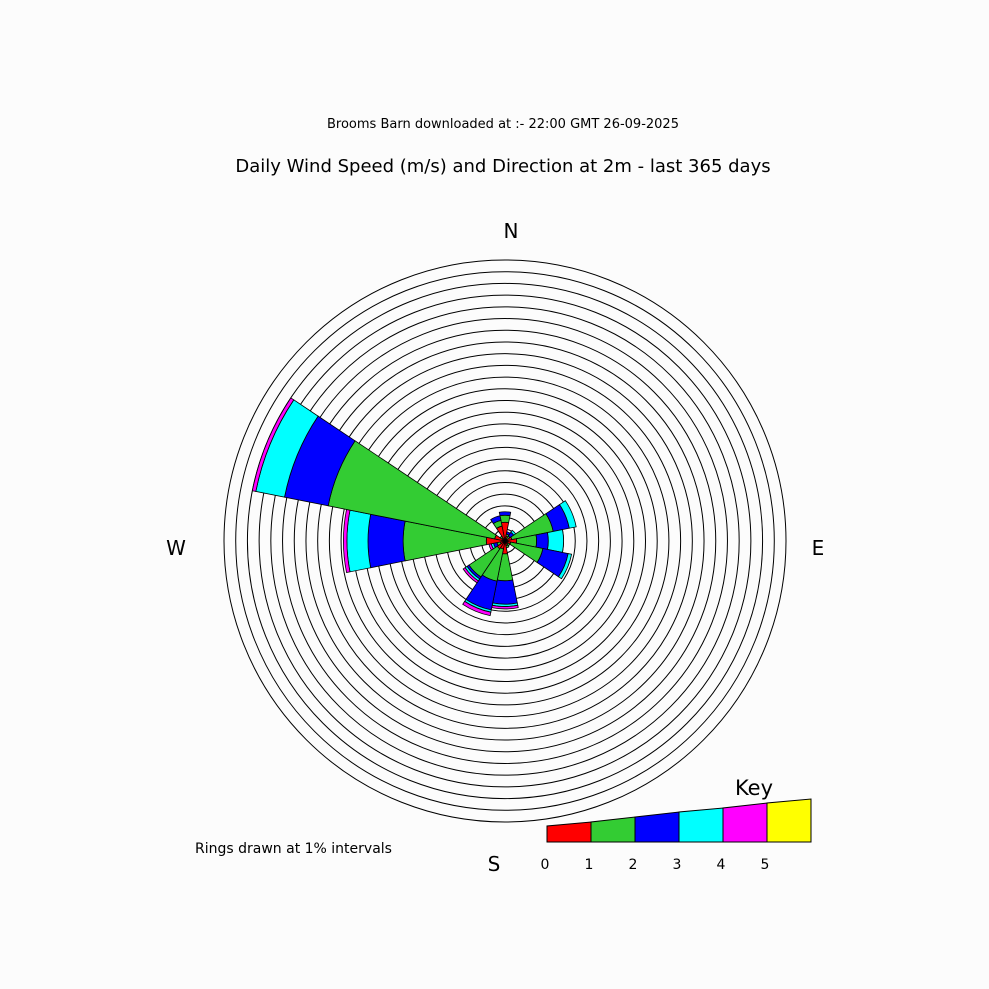 This screenshot has width=989, height=989. What do you see at coordinates (633, 865) in the screenshot?
I see `key-tick-2: 2` at bounding box center [633, 865].